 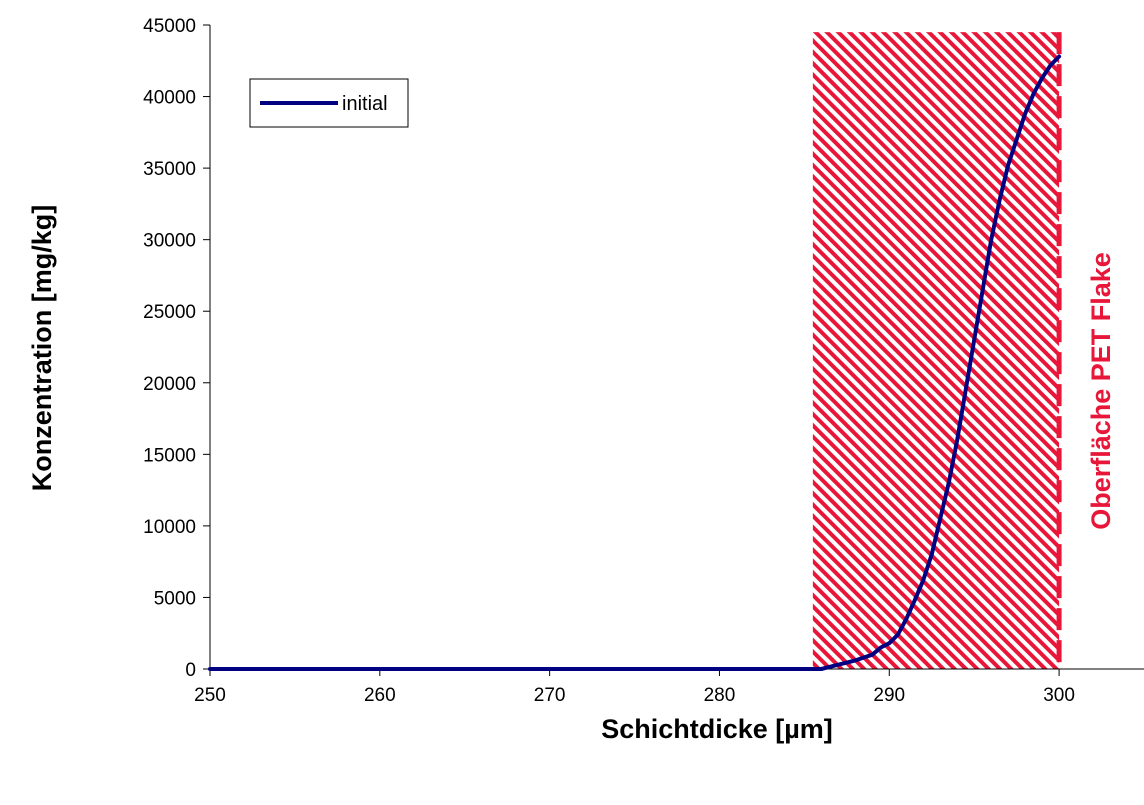 I want to click on y-tick-label: 40000, so click(x=169, y=98).